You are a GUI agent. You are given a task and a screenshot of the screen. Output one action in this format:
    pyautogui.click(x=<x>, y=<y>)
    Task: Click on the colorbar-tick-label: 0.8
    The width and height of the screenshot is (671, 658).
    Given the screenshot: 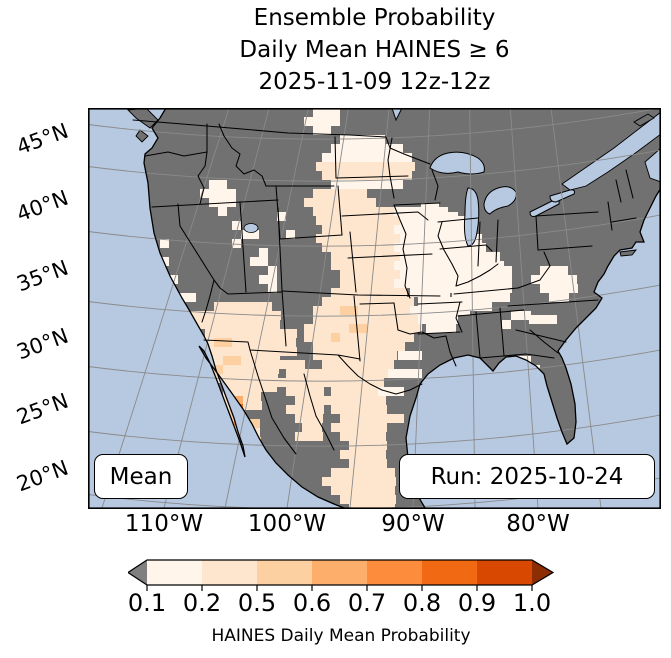 What is the action you would take?
    pyautogui.click(x=422, y=603)
    